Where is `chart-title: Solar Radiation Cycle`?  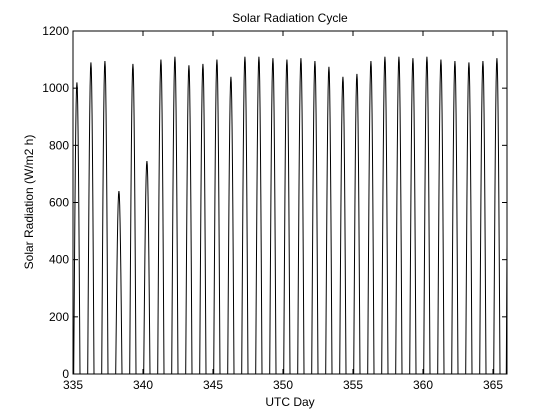 chart-title: Solar Radiation Cycle is located at coordinates (290, 18).